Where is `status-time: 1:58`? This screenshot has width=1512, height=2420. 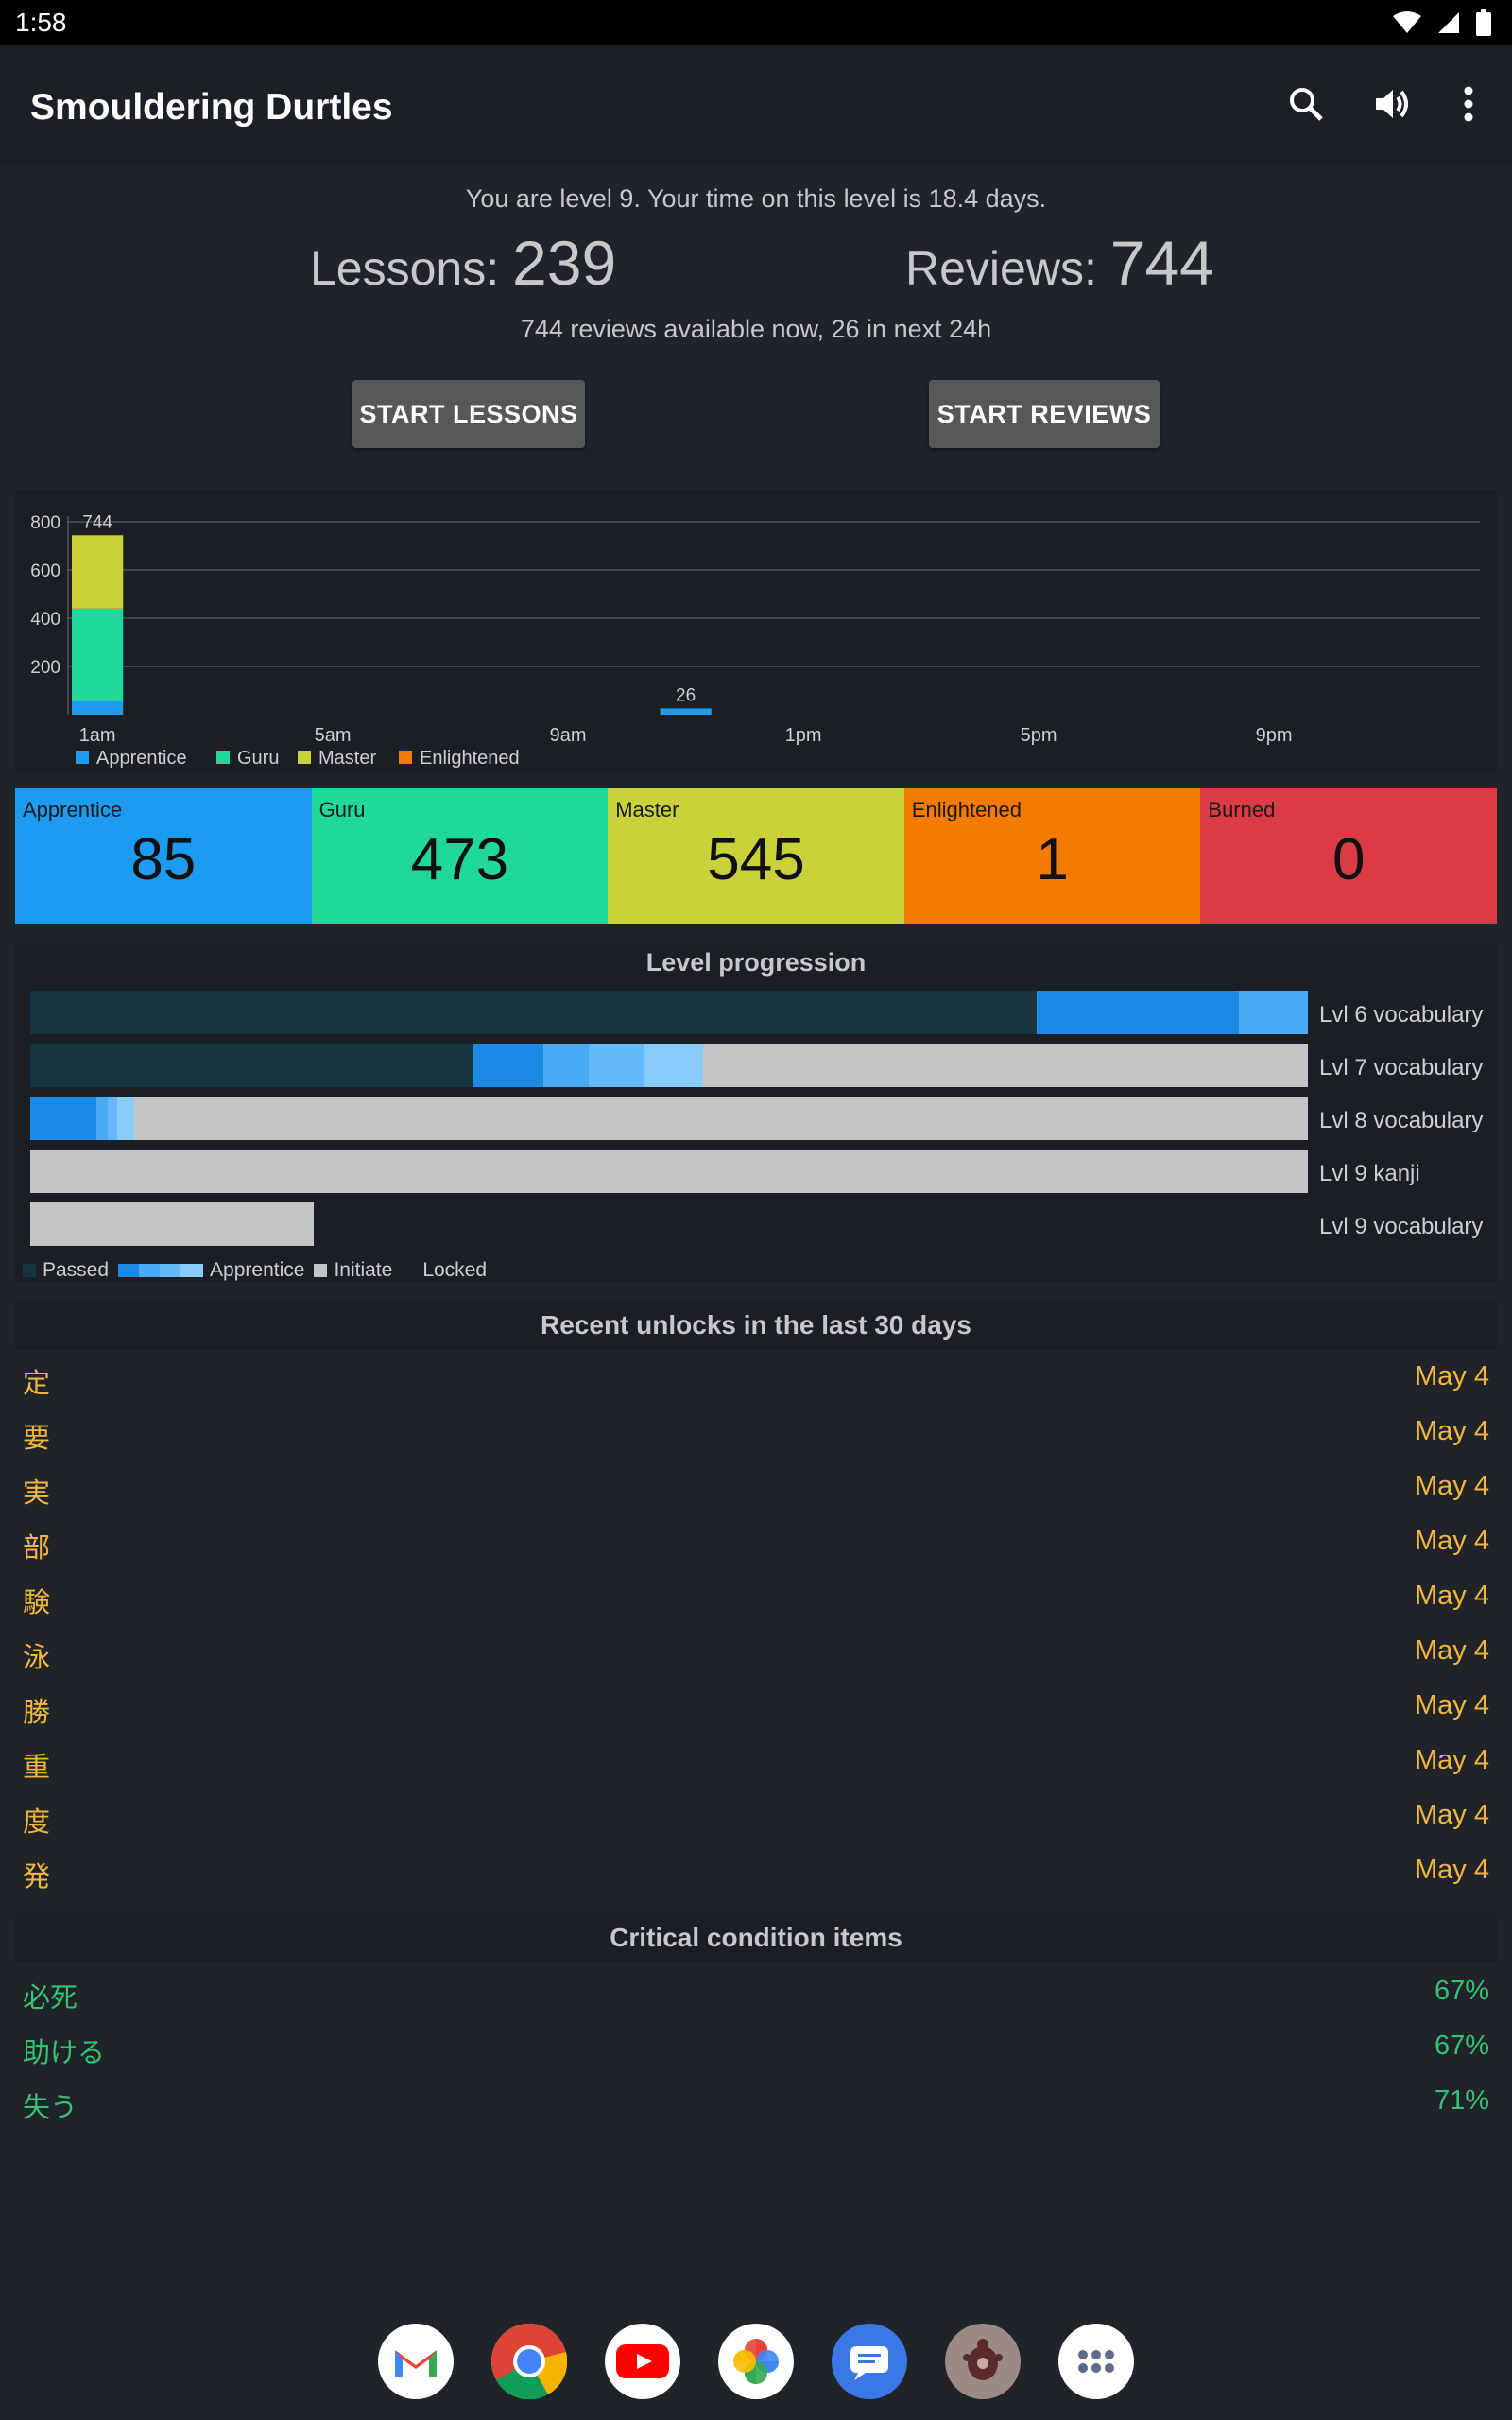
status-time: 1:58 is located at coordinates (41, 22).